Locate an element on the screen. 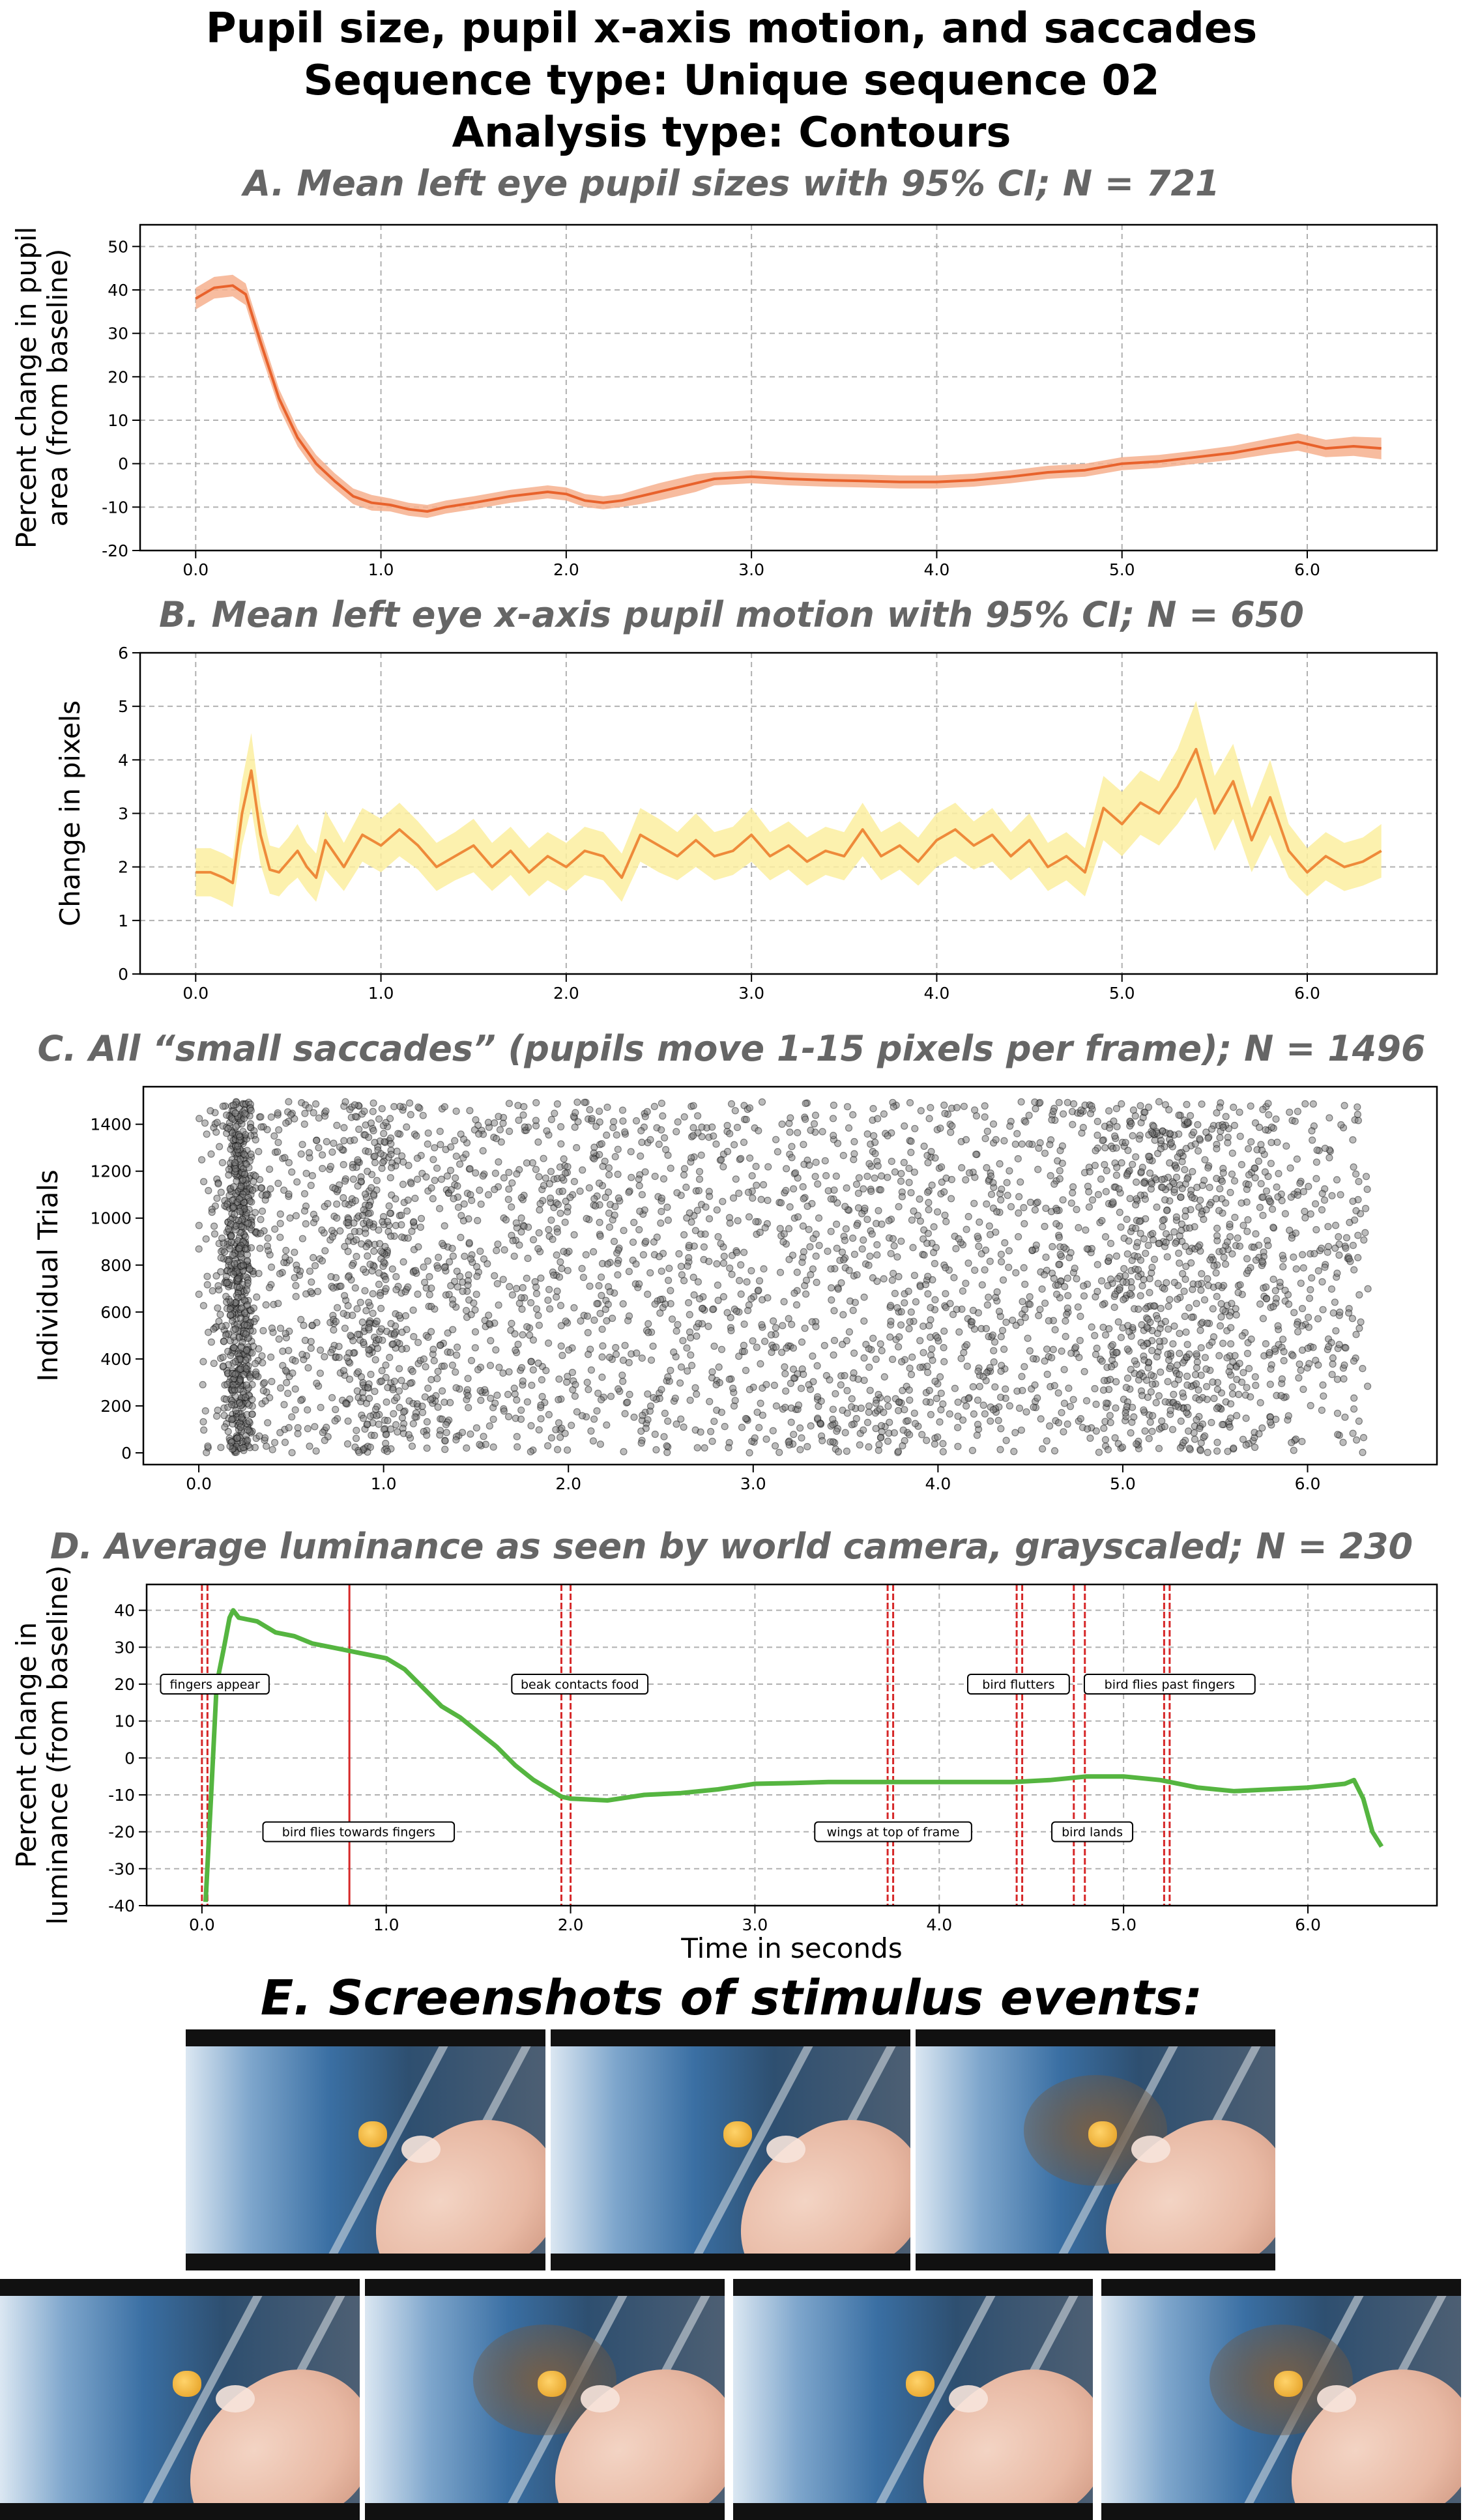 This screenshot has height=2520, width=1463. food-morsel is located at coordinates (1288, 2383).